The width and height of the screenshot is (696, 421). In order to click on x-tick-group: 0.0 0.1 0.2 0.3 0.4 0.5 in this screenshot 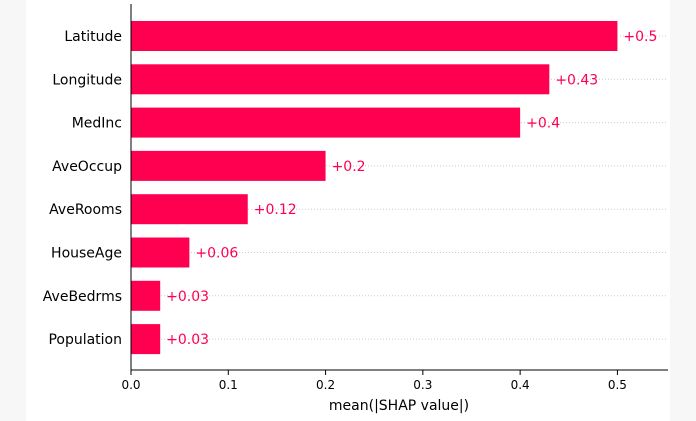, I will do `click(374, 381)`.